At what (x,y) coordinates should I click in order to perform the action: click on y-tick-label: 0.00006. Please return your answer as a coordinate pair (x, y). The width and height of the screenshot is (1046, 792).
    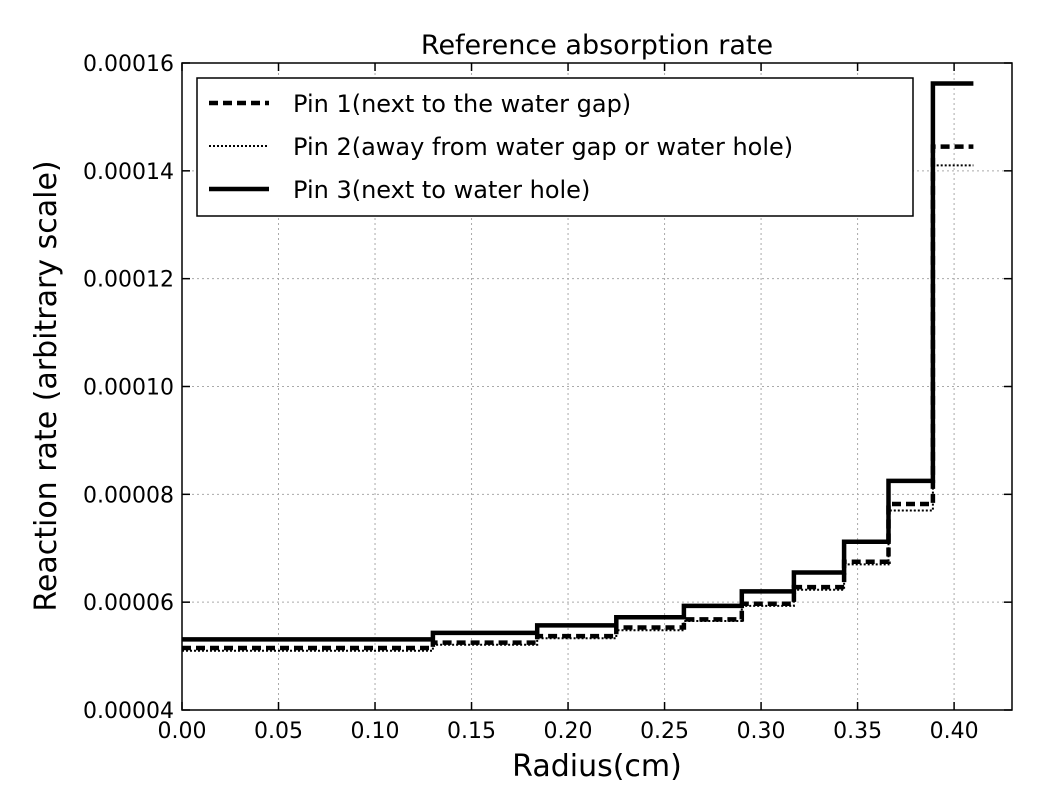
    Looking at the image, I should click on (128, 603).